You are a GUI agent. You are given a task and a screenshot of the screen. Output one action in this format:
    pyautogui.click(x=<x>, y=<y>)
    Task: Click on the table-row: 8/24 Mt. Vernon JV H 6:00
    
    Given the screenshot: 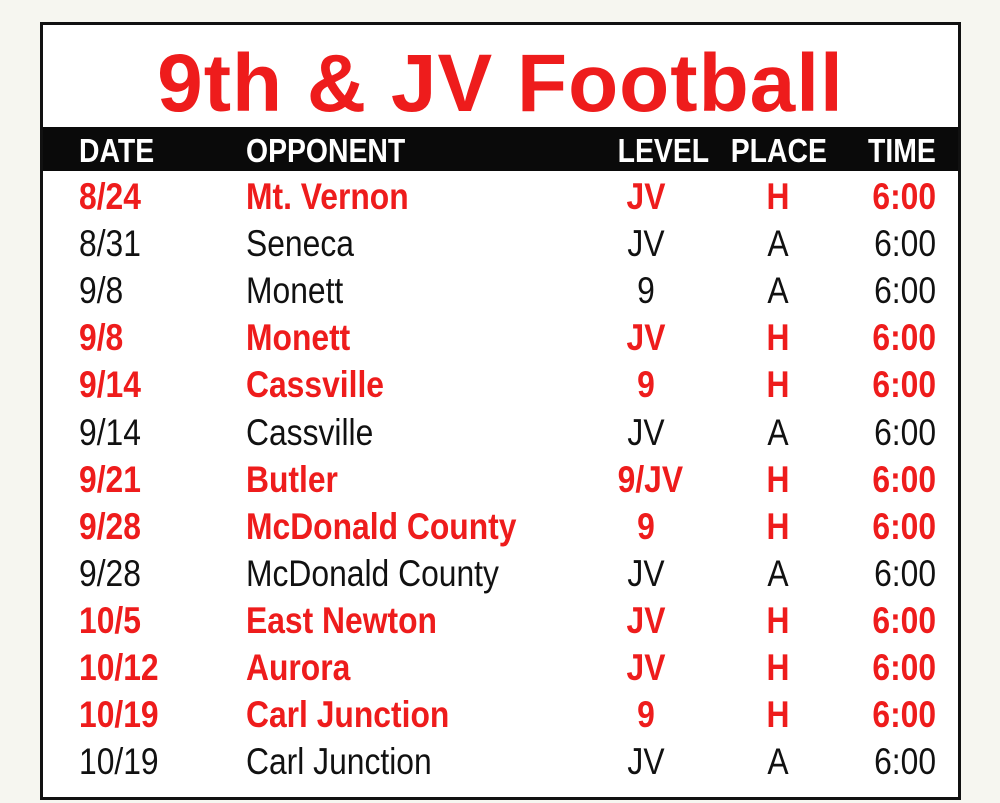 What is the action you would take?
    pyautogui.click(x=500, y=198)
    